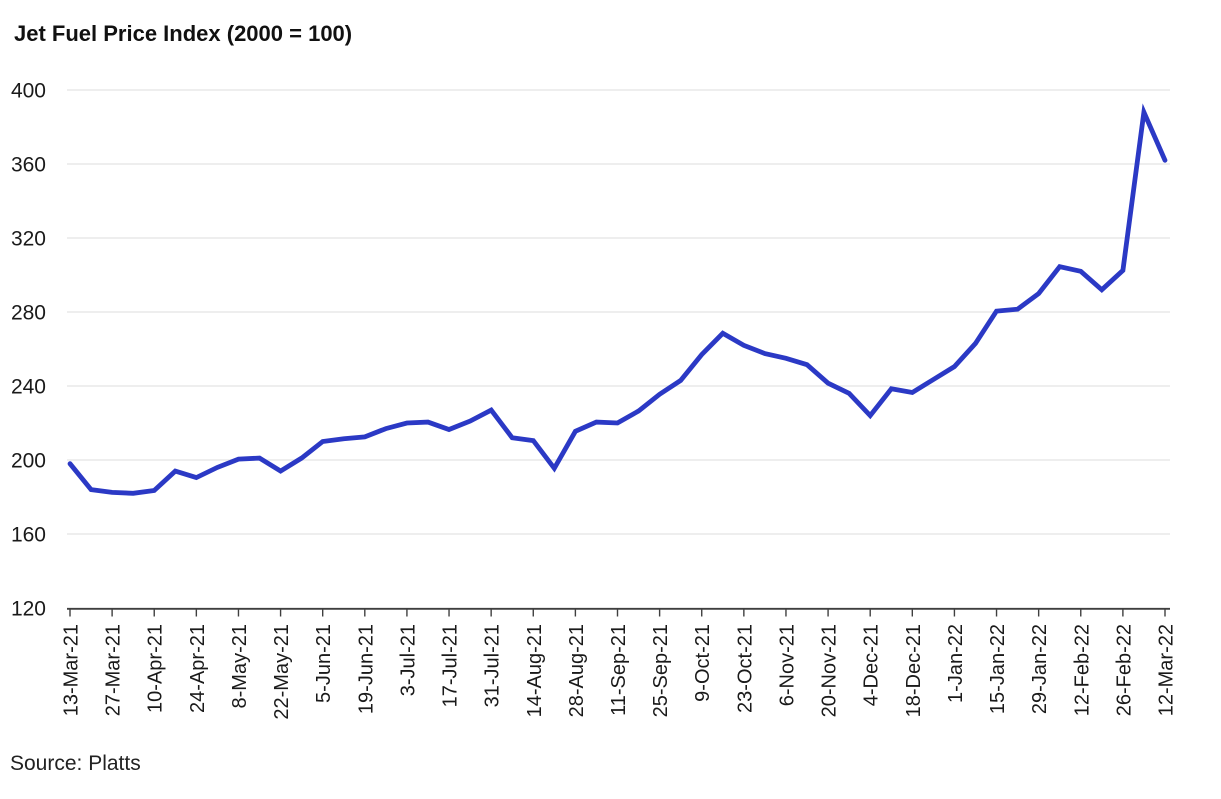 The image size is (1221, 799). Describe the element at coordinates (703, 663) in the screenshot. I see `x-axis-tick-label: 9-Oct-21` at that location.